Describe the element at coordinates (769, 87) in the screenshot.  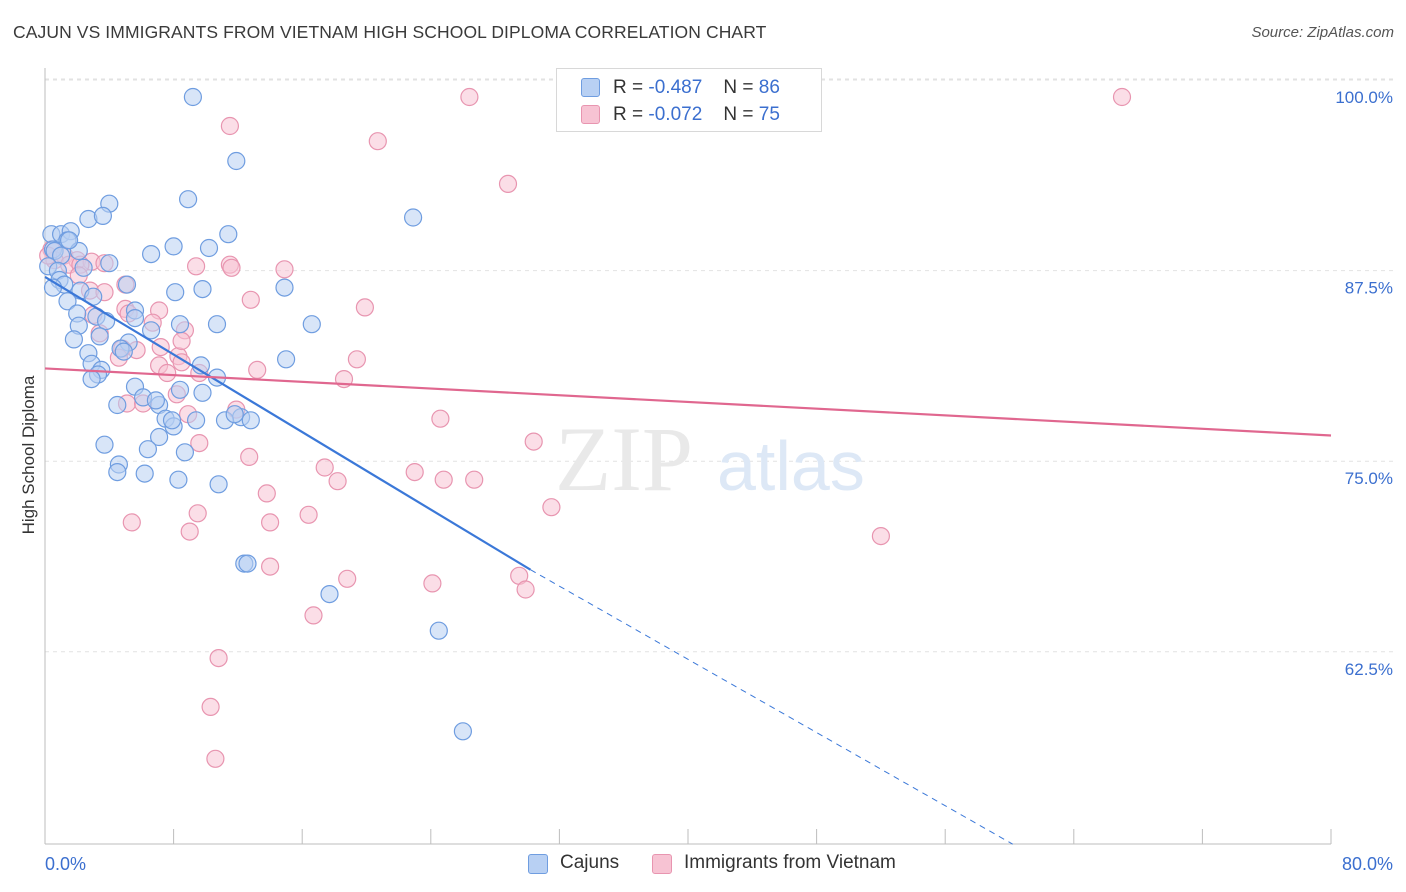
I see `legend-n-value: 86` at that location.